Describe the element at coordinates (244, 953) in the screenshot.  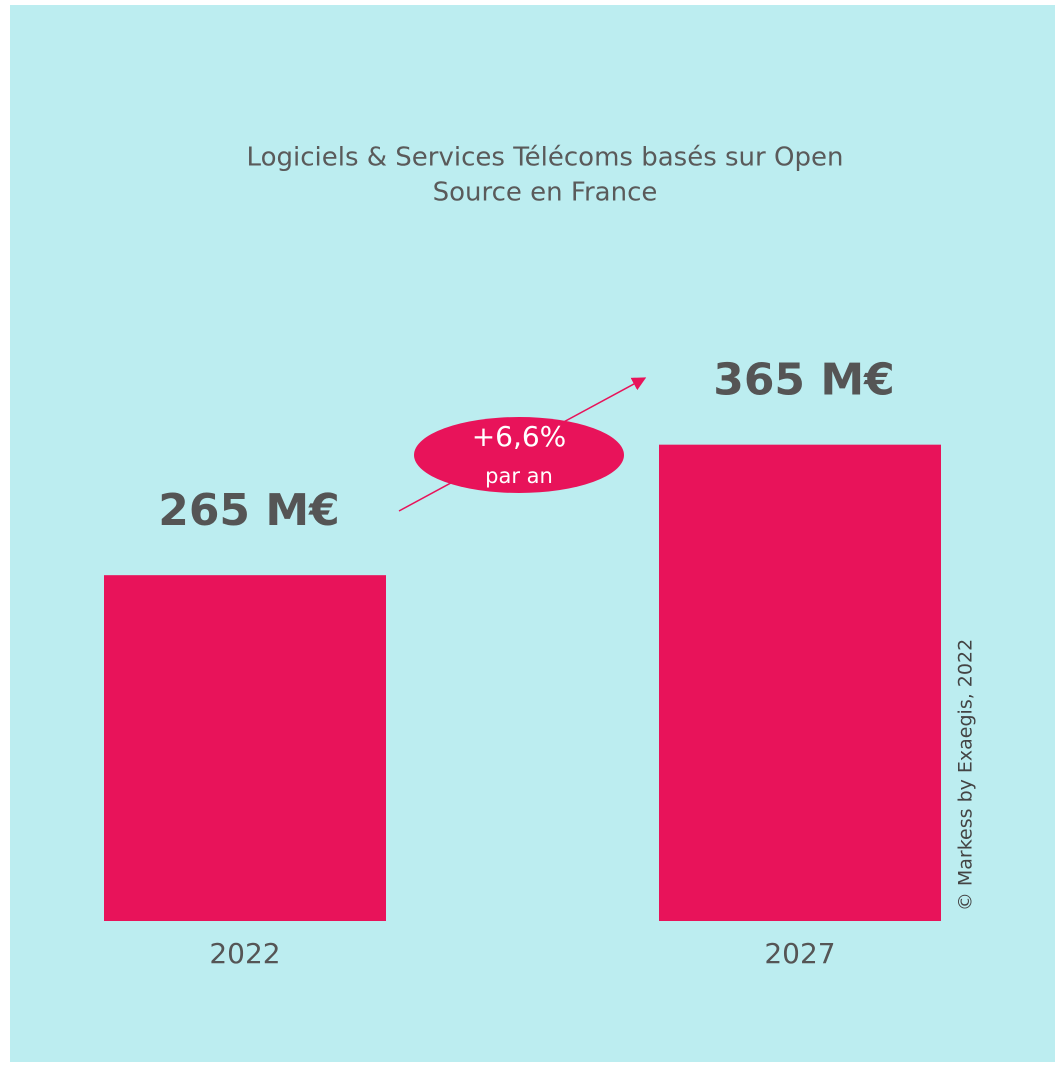
I see `x-tick-label: 2022` at that location.